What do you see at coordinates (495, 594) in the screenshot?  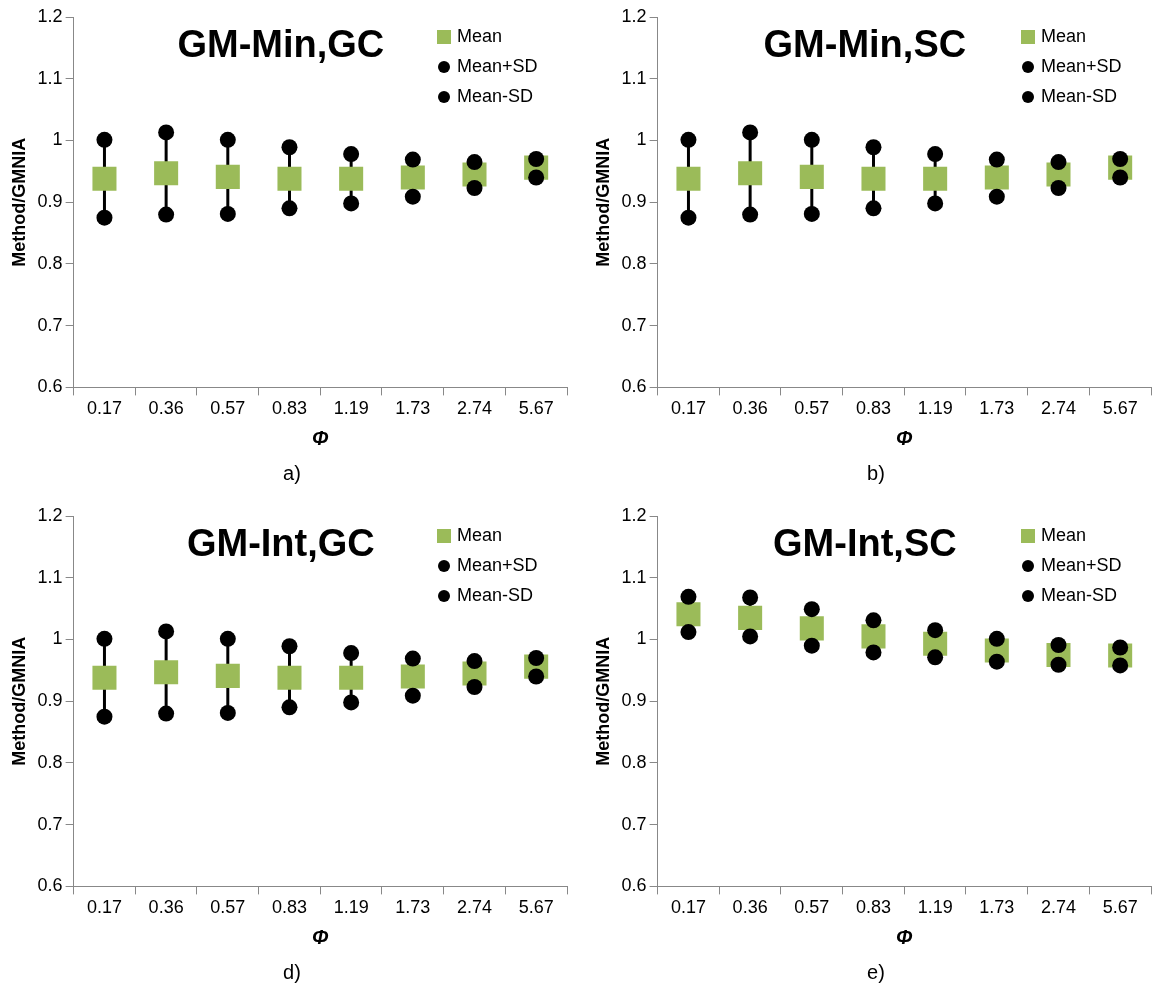 I see `legend-label: Mean-SD` at bounding box center [495, 594].